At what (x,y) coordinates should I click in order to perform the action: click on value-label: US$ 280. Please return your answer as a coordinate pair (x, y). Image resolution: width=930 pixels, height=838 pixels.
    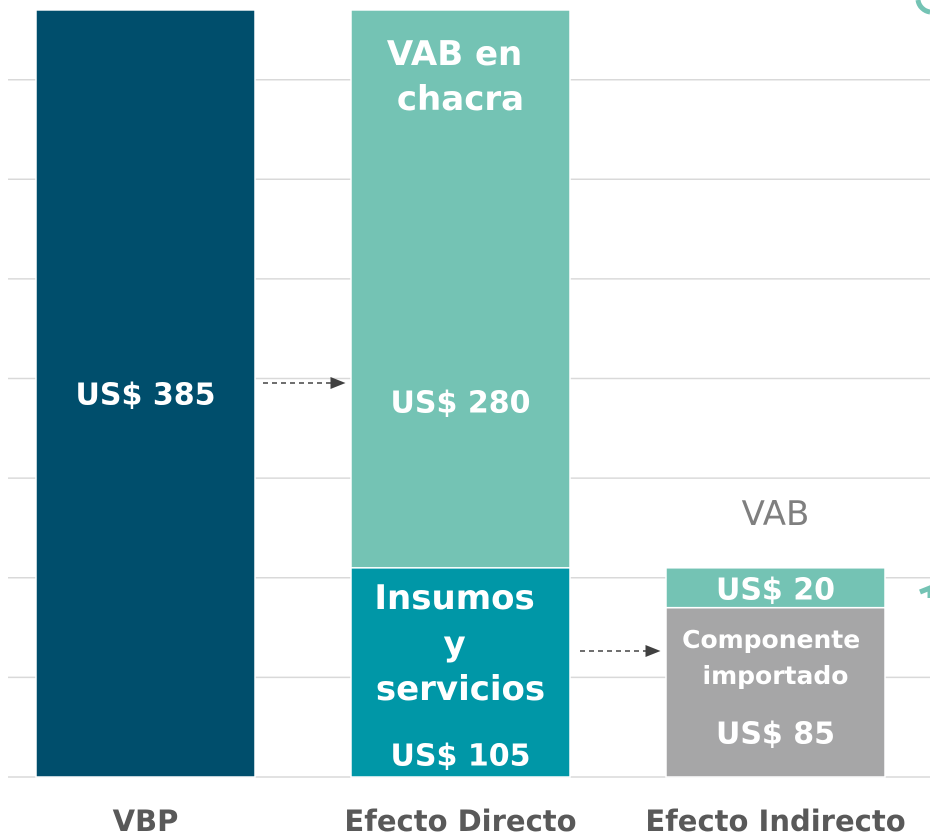
    Looking at the image, I should click on (461, 403).